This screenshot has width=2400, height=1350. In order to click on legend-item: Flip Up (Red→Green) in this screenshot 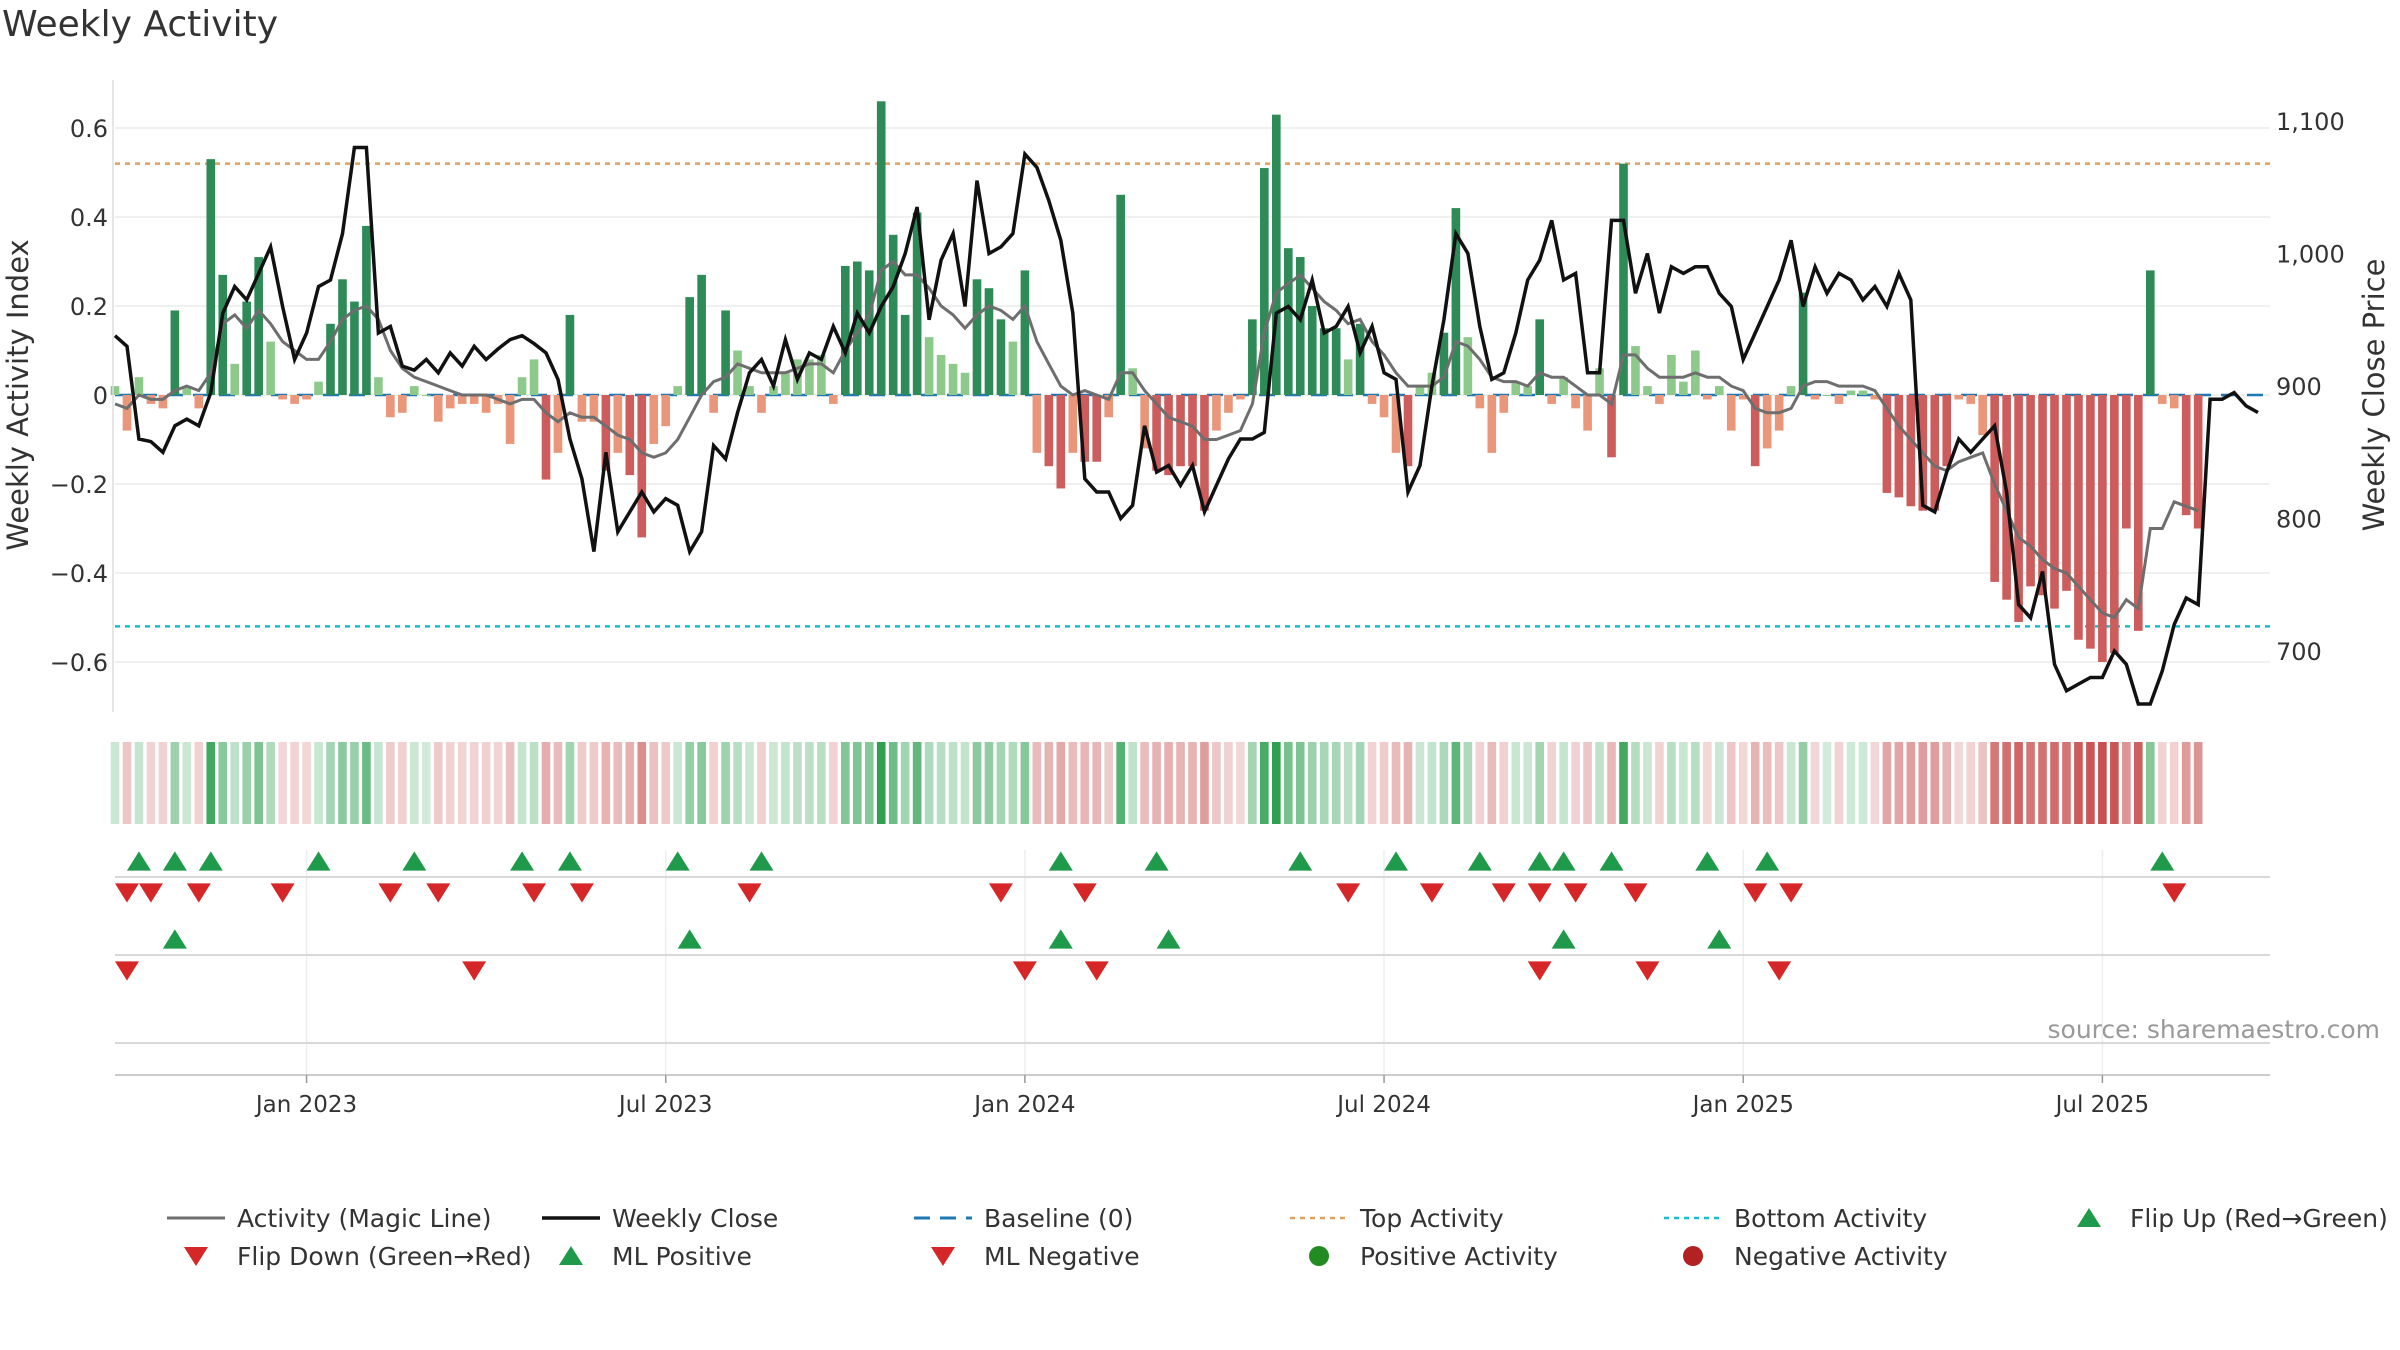, I will do `click(2223, 1218)`.